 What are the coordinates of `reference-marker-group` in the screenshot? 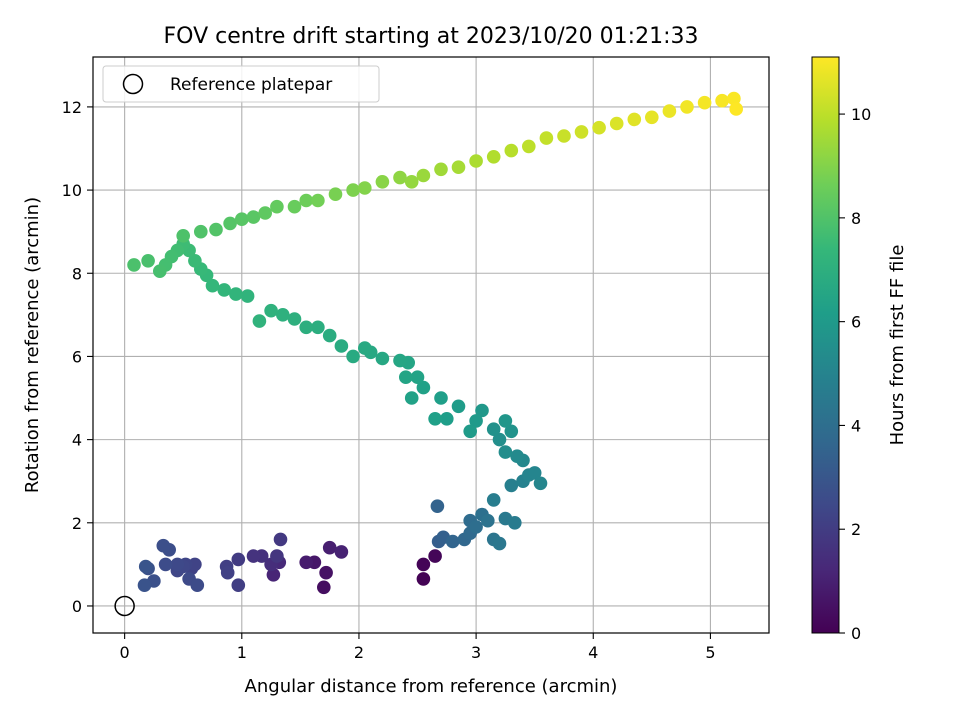 It's located at (124, 606).